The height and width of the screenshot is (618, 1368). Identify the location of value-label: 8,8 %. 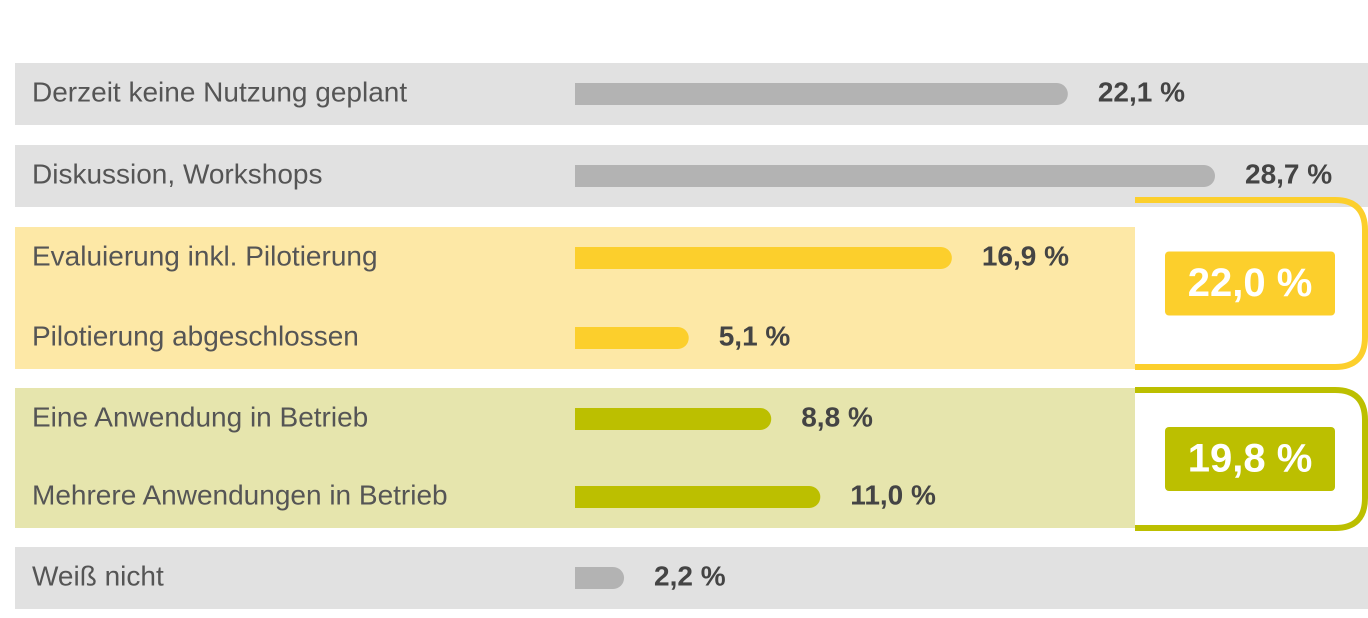
(837, 416).